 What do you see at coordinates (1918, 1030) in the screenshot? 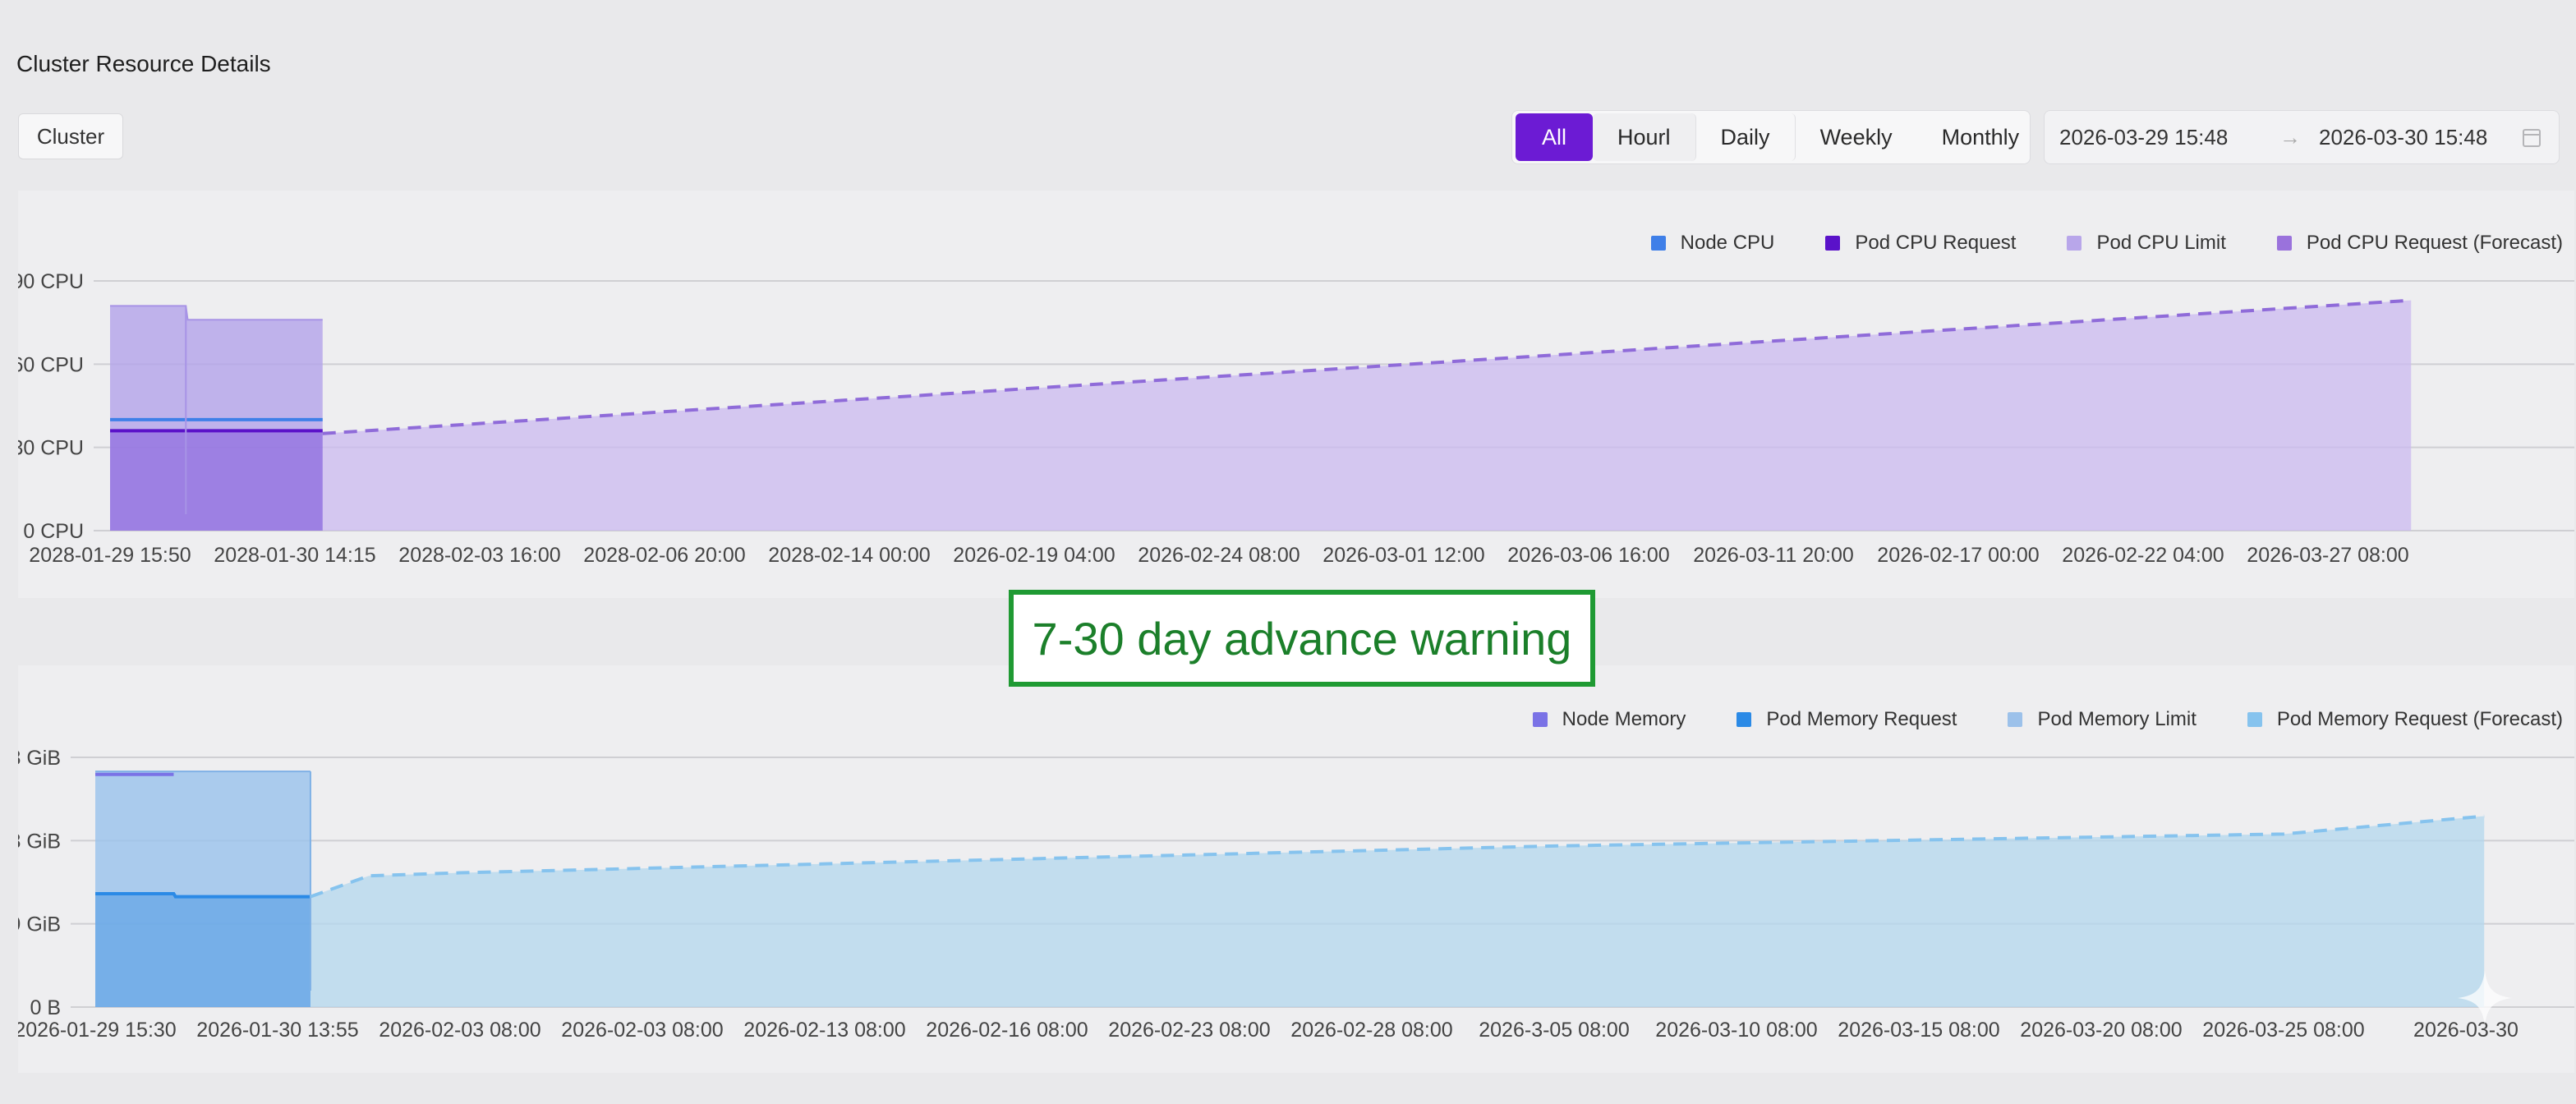
I see `x-tick-label: 2026-03-15 08:00` at bounding box center [1918, 1030].